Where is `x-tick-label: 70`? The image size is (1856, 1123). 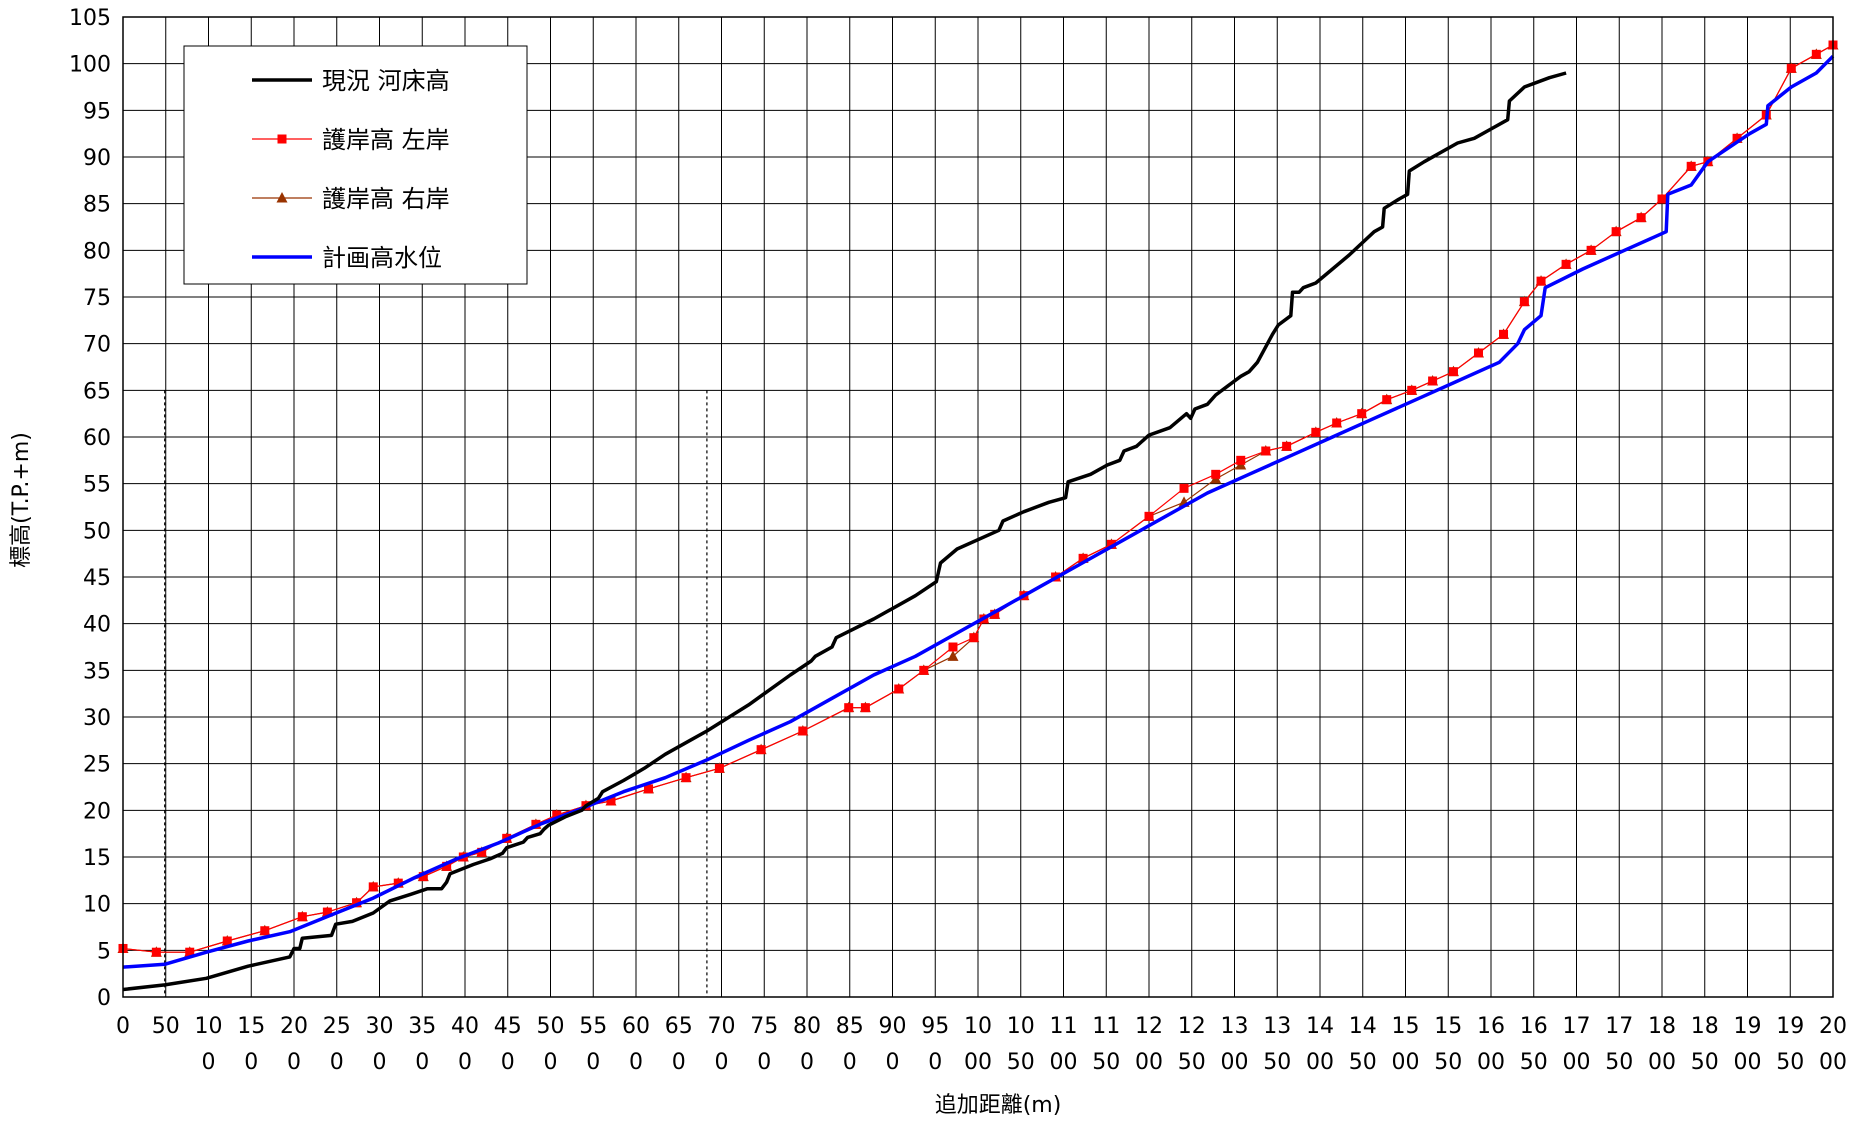 x-tick-label: 70 is located at coordinates (722, 1026).